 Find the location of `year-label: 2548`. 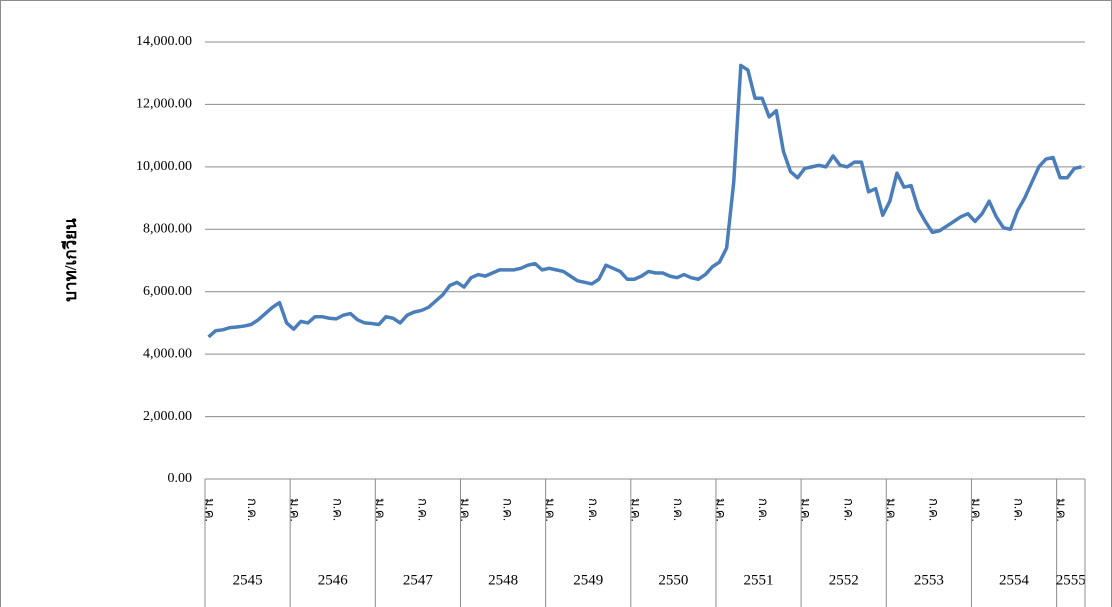

year-label: 2548 is located at coordinates (503, 580).